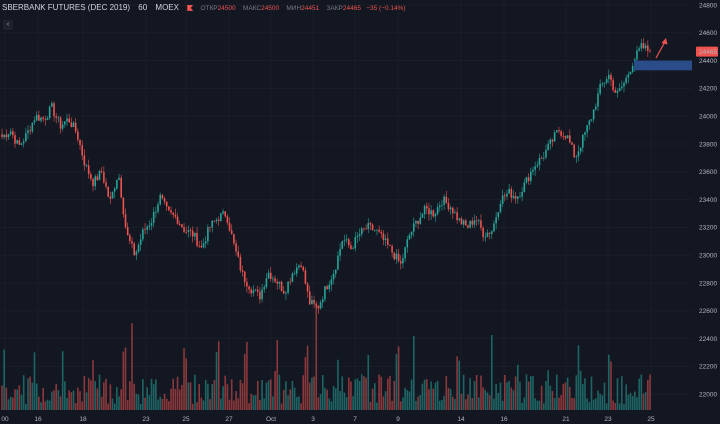  Describe the element at coordinates (66, 7) in the screenshot. I see `symbol-name: SBERBANK FUTURES (DEC 2019)` at that location.